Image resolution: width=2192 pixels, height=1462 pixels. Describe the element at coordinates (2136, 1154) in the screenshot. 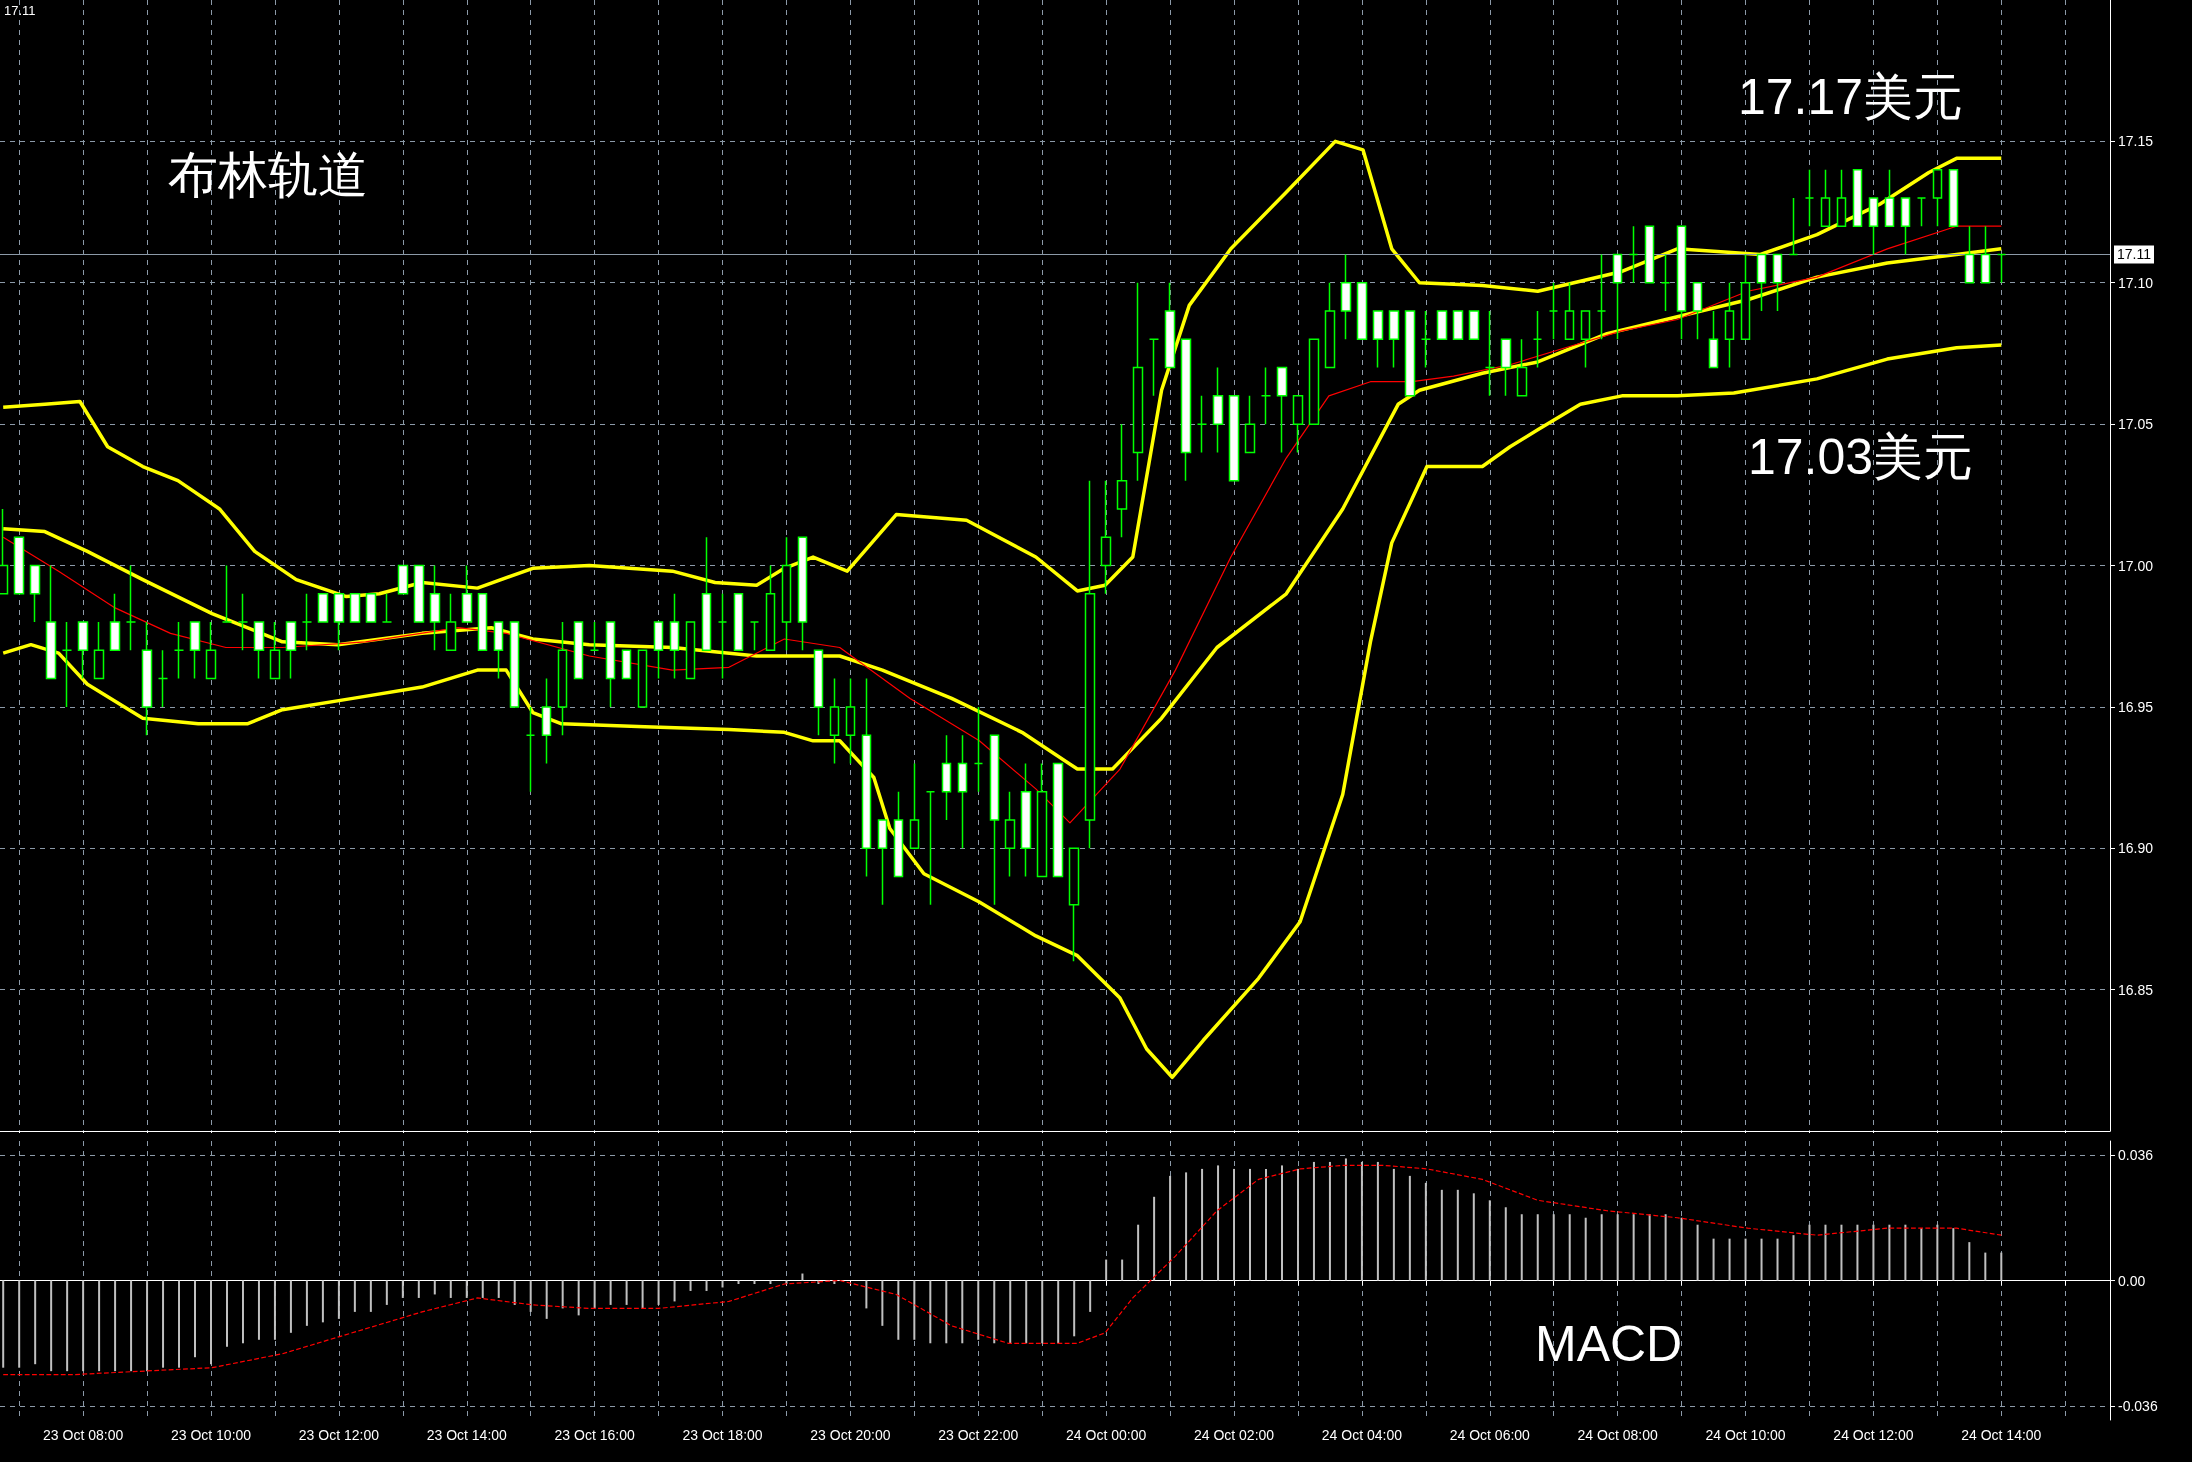

I see `y-tick-label: 0.036` at that location.